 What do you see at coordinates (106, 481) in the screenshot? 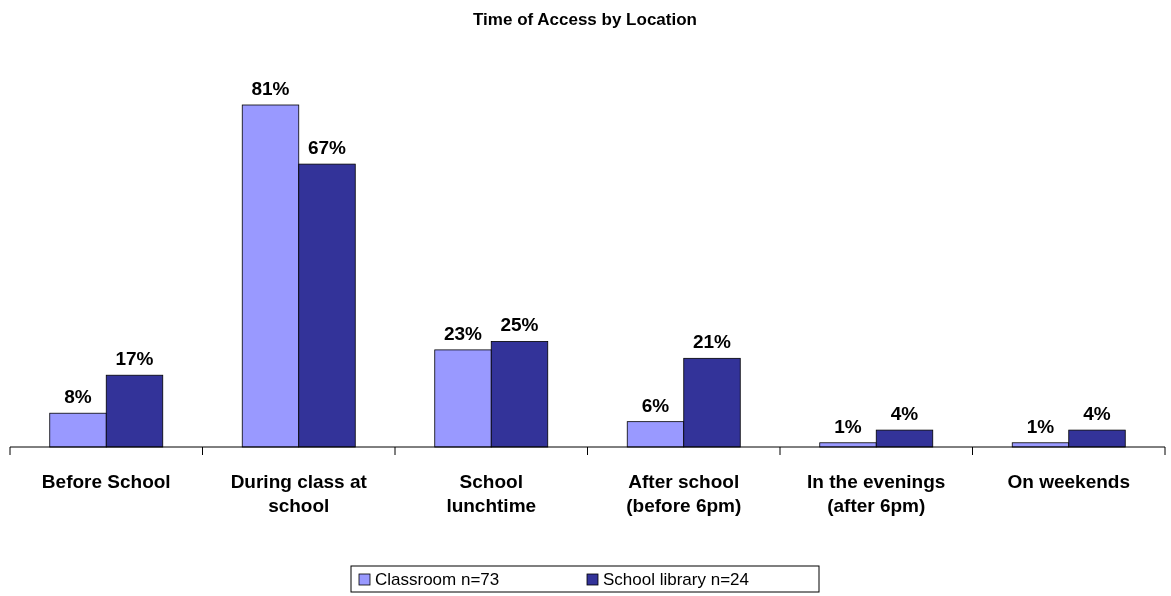
I see `x-tick-label: Before School` at bounding box center [106, 481].